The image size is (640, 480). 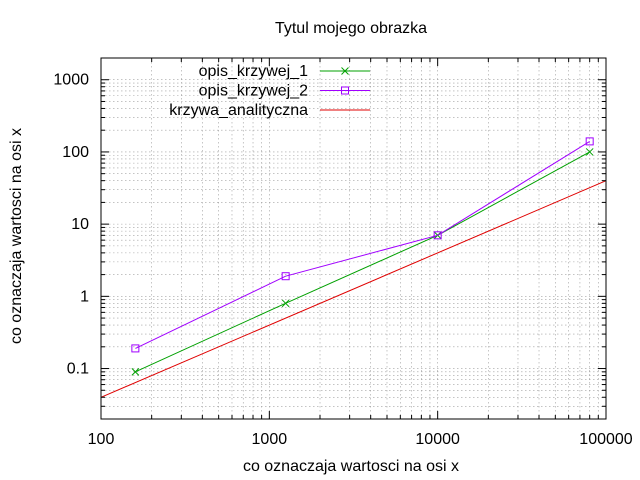 What do you see at coordinates (437, 439) in the screenshot?
I see `x-tick-label: 10000` at bounding box center [437, 439].